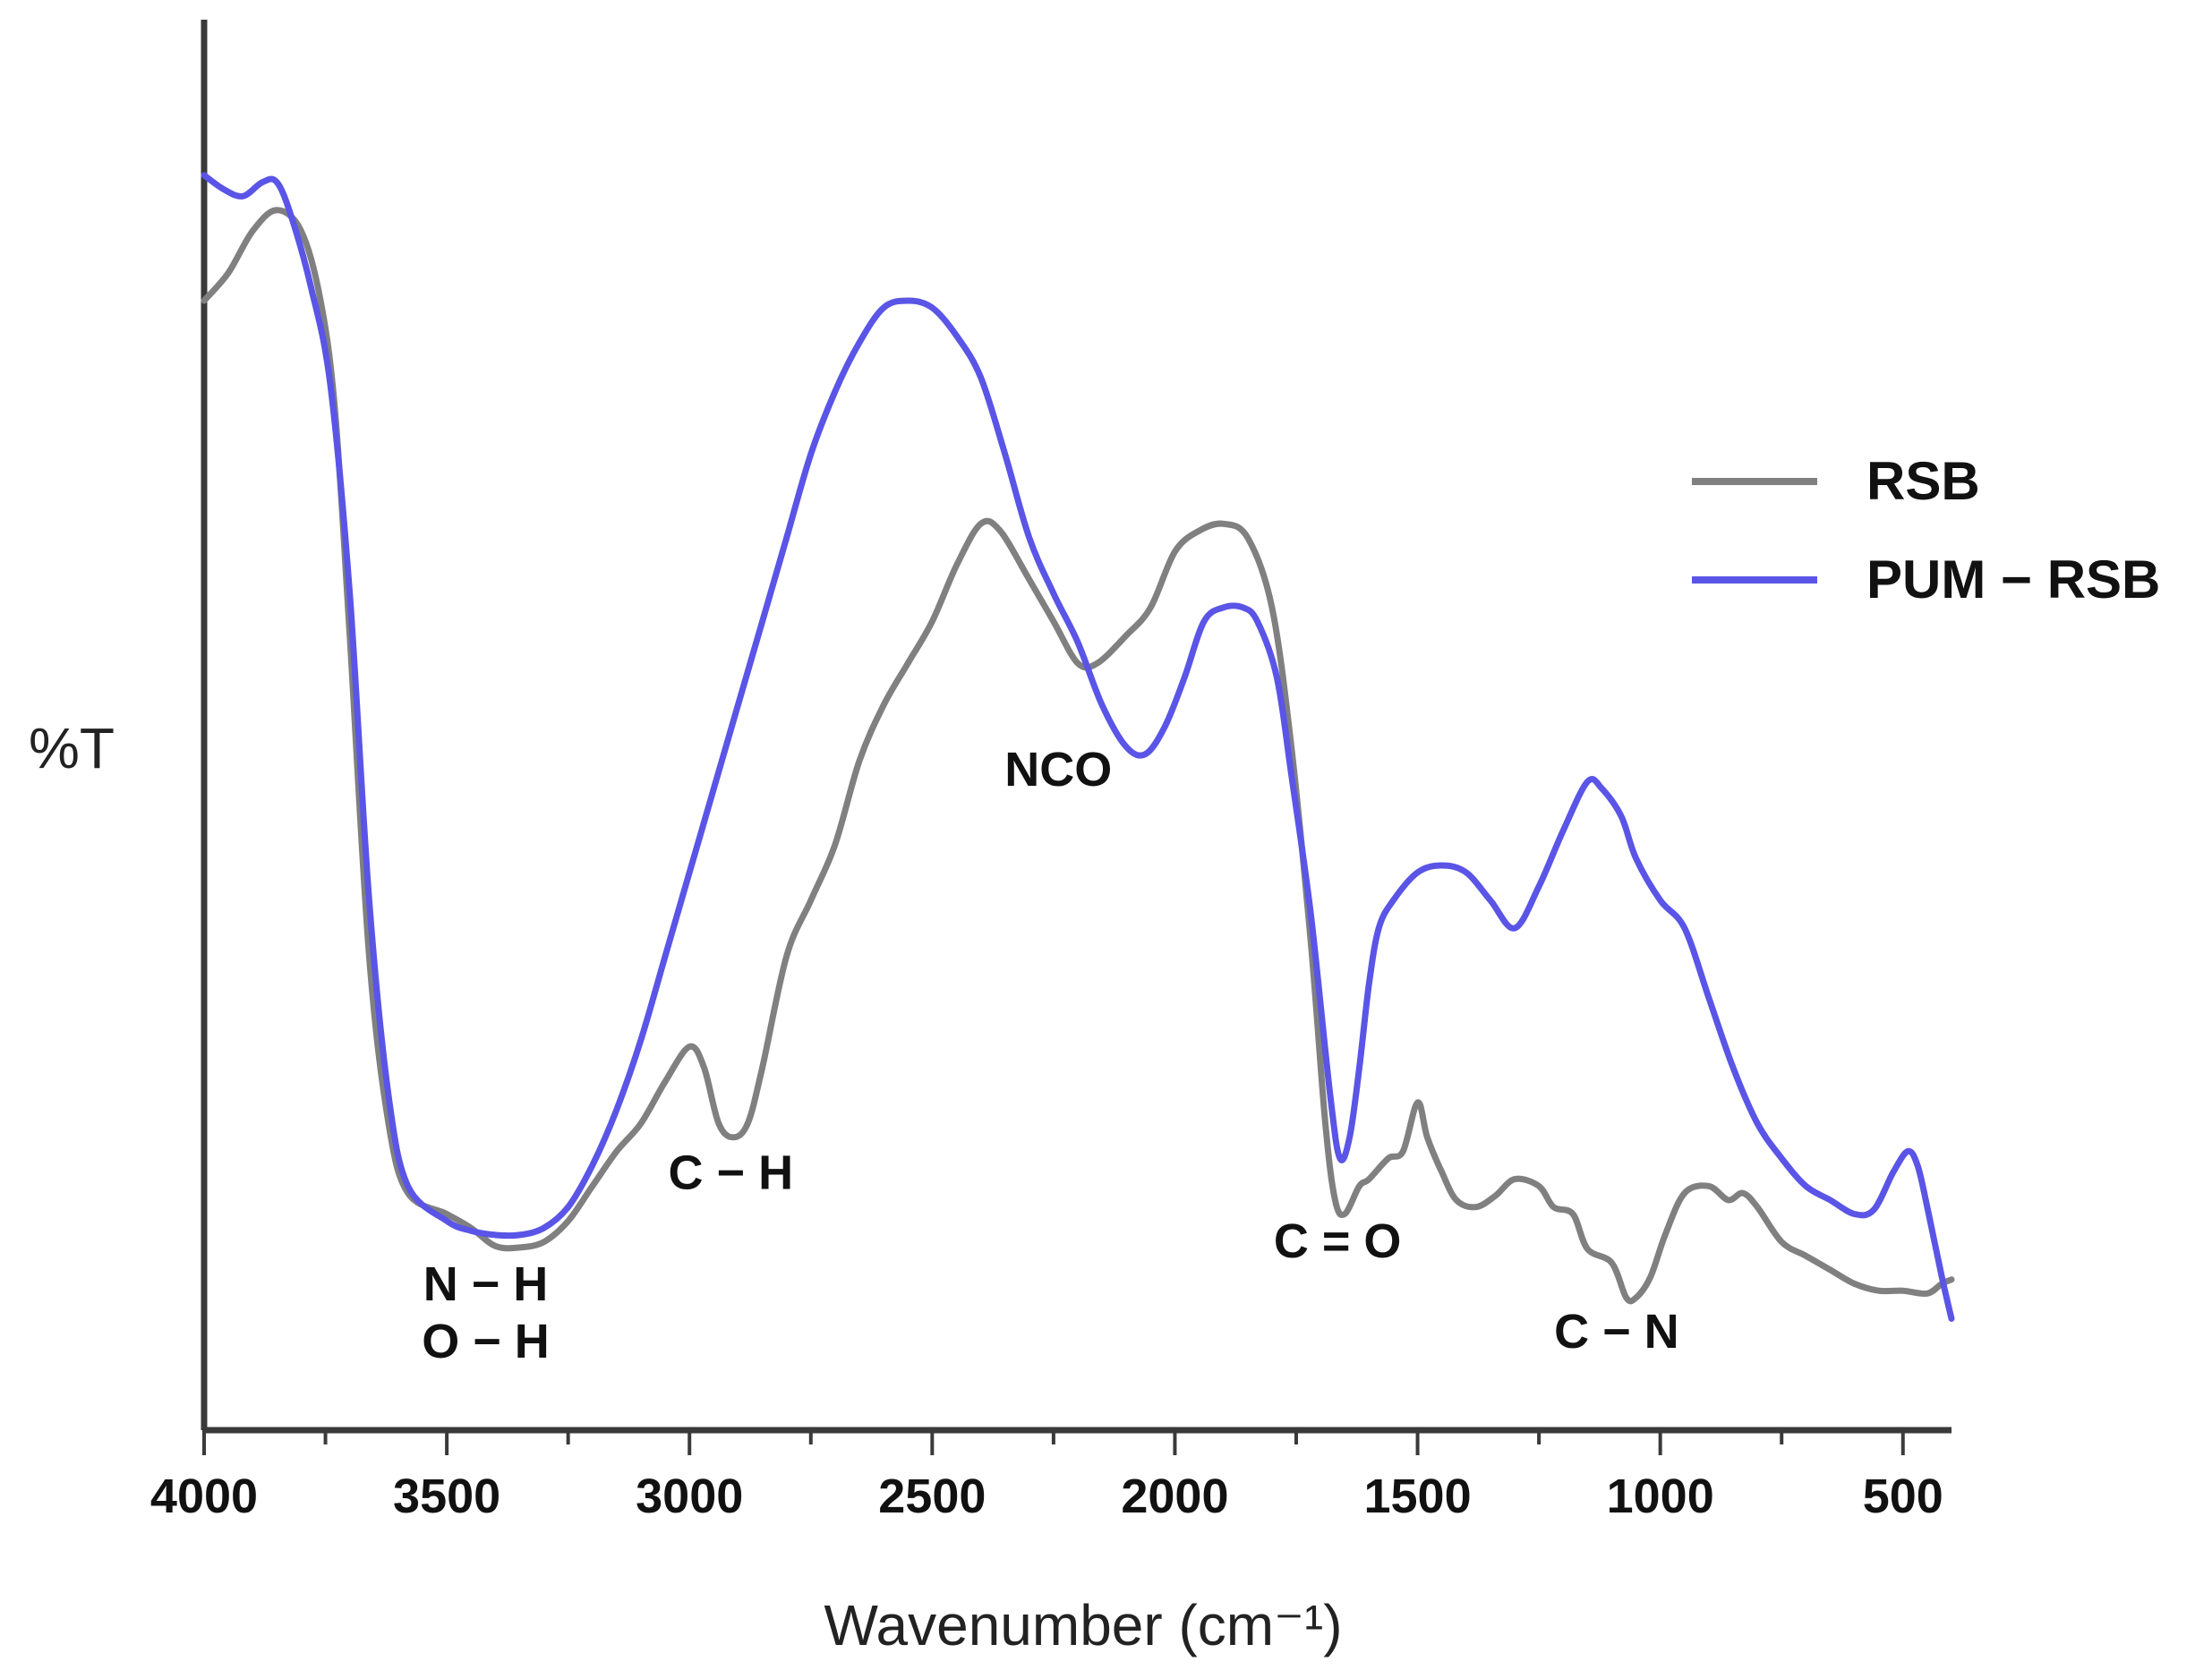 This screenshot has height=1670, width=2212. Describe the element at coordinates (1923, 481) in the screenshot. I see `legend-label-rsb: RSB` at that location.